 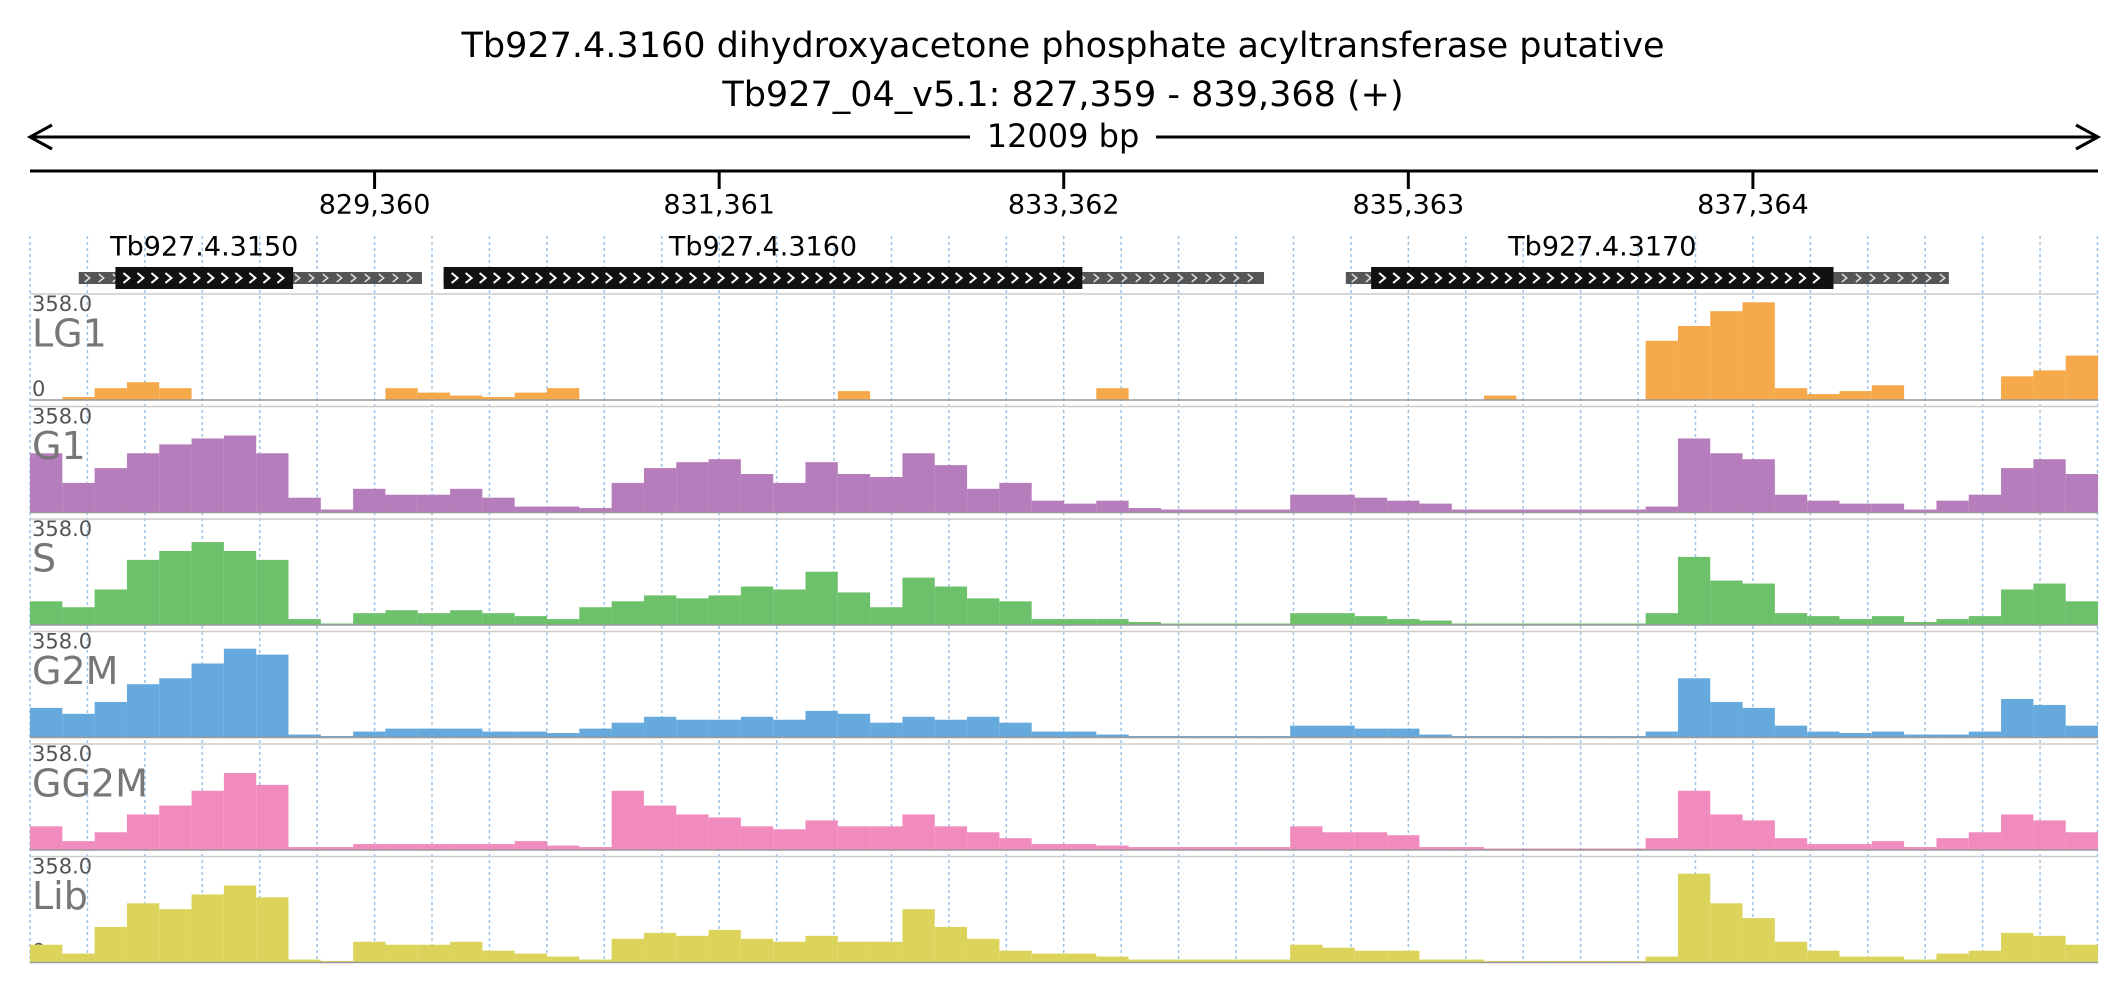 What do you see at coordinates (763, 278) in the screenshot?
I see `gene-cds` at bounding box center [763, 278].